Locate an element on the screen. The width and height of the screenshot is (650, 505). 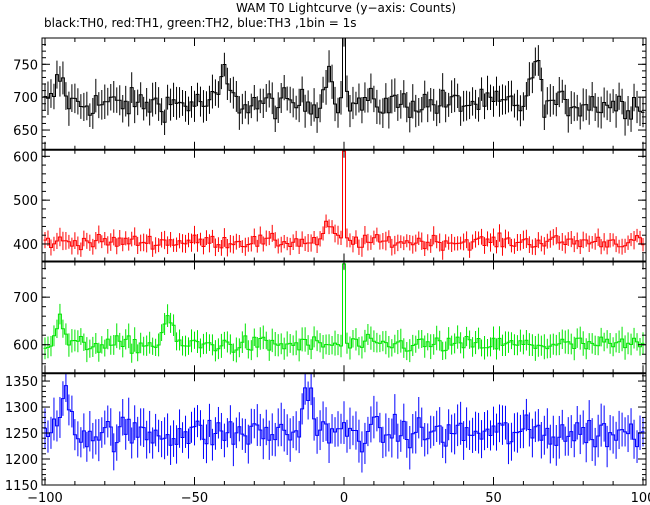
step-line is located at coordinates (344, 419).